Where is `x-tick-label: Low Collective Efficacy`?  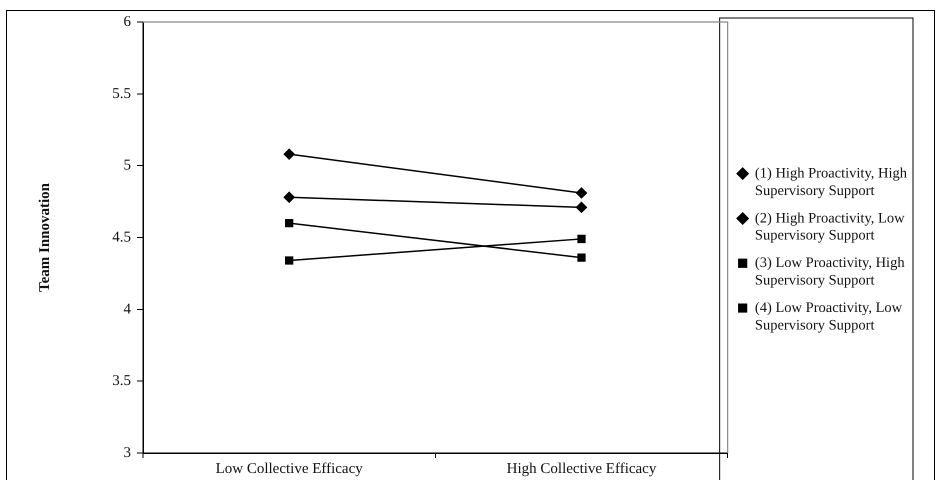 x-tick-label: Low Collective Efficacy is located at coordinates (290, 468).